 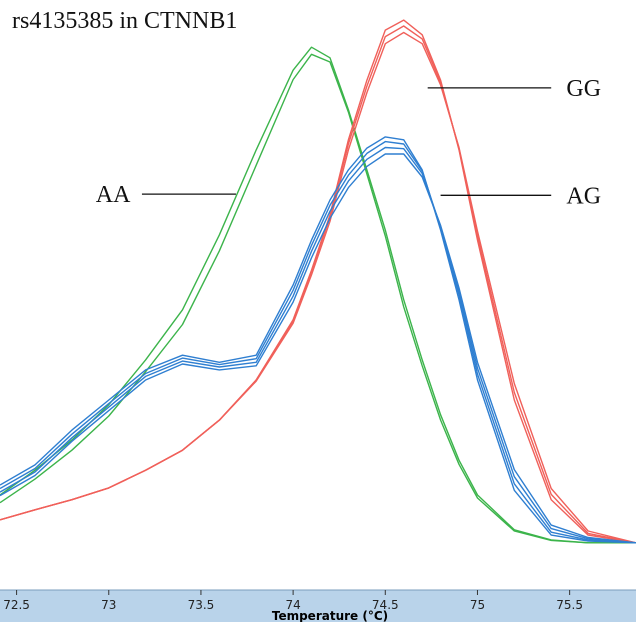 I want to click on x-axis-band, so click(x=318, y=606).